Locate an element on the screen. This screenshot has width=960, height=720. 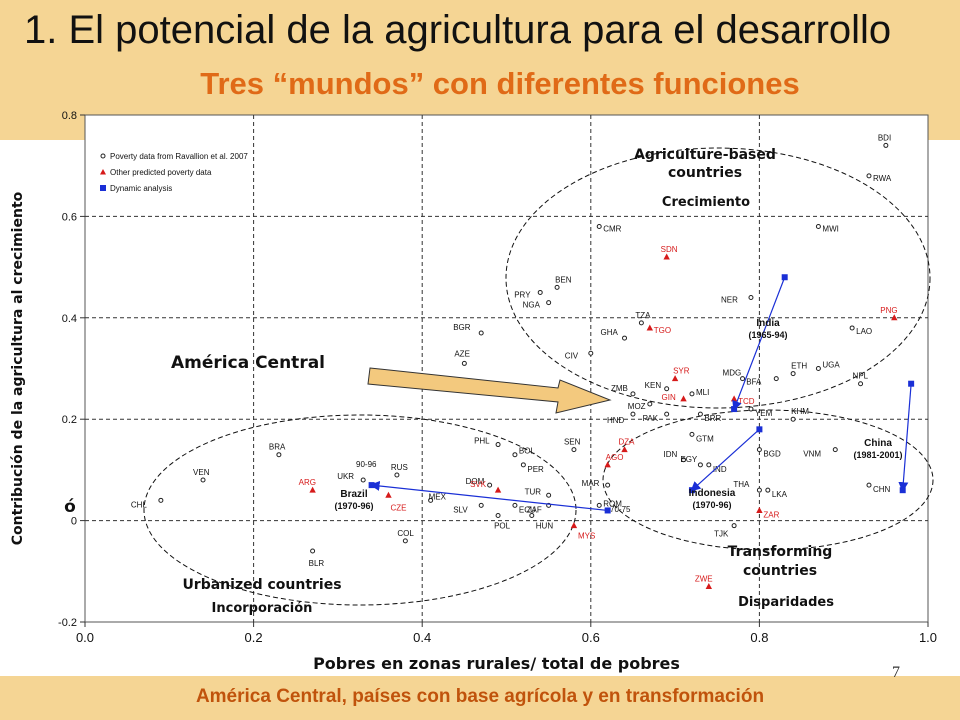
point-label: LKA is located at coordinates (780, 494).